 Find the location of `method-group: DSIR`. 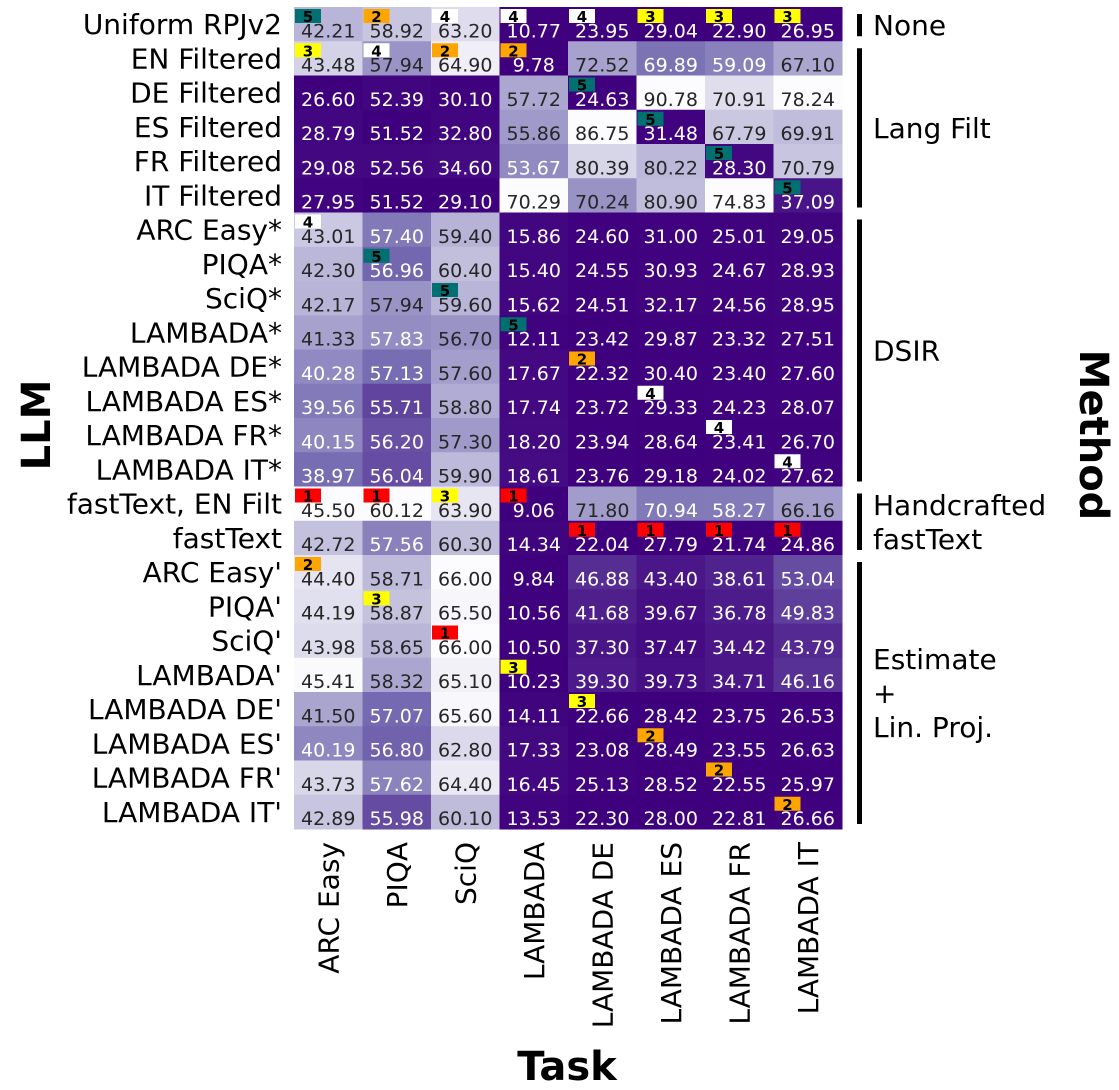

method-group: DSIR is located at coordinates (898, 350).